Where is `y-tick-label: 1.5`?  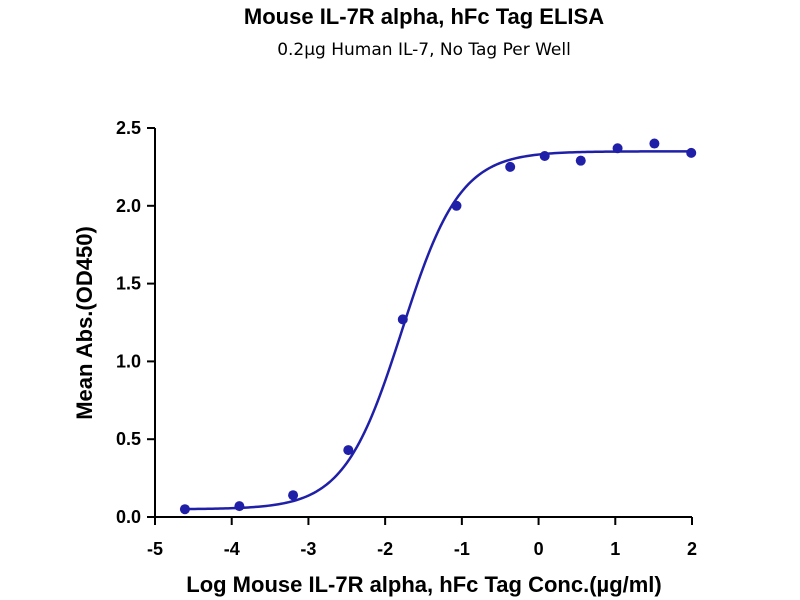
y-tick-label: 1.5 is located at coordinates (128, 284).